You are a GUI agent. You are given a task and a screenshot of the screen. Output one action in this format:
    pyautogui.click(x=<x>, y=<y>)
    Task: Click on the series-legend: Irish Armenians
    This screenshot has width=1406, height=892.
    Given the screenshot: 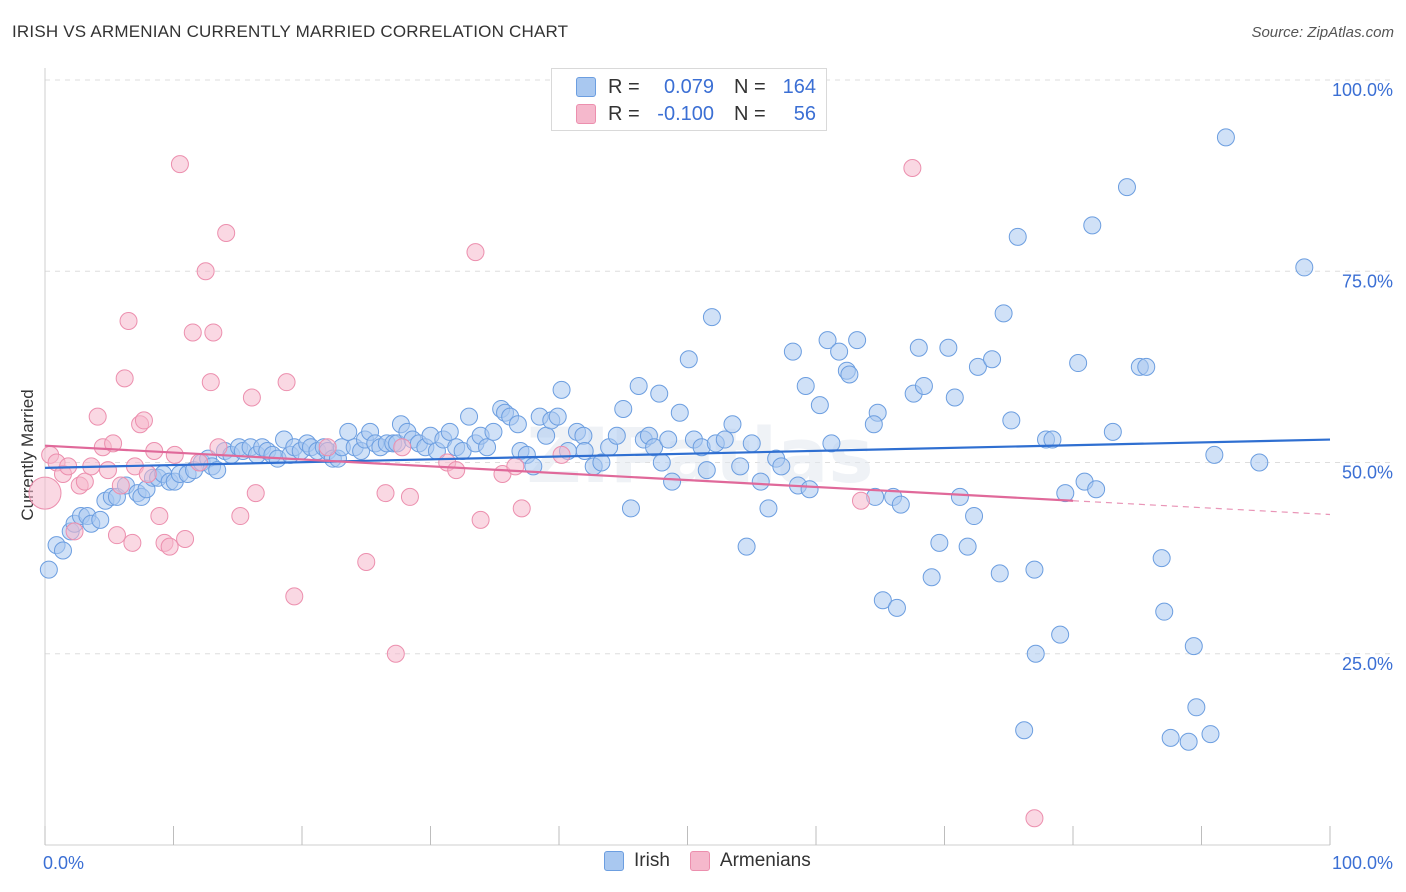 What is the action you would take?
    pyautogui.click(x=717, y=861)
    